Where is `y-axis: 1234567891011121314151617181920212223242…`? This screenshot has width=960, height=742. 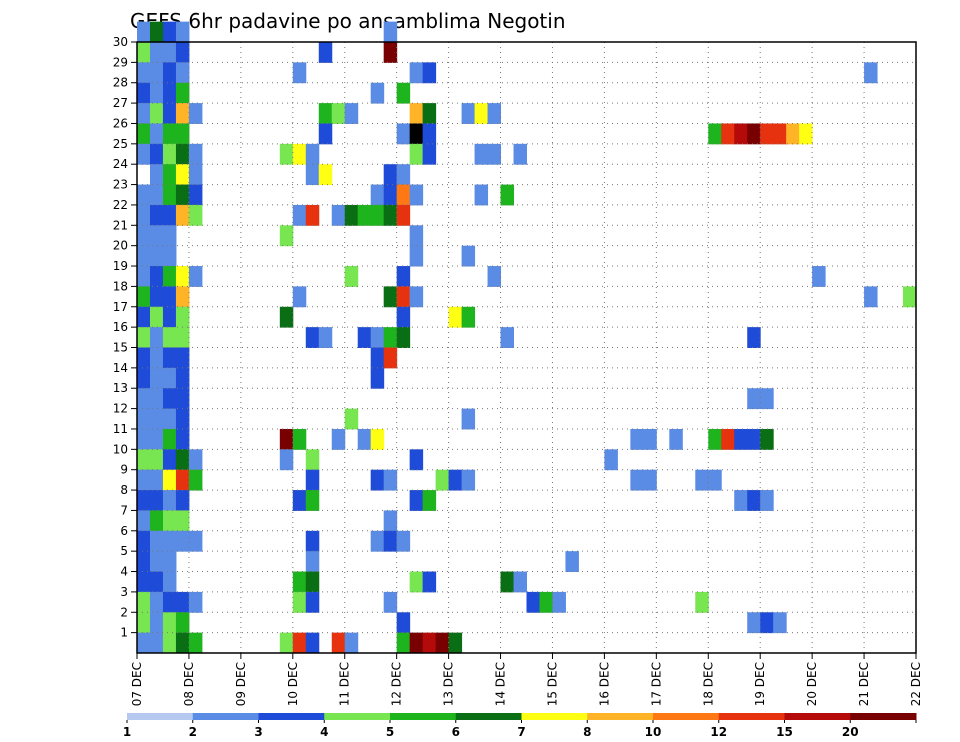 y-axis: 1234567891011121314151617181920212223242… is located at coordinates (125, 337).